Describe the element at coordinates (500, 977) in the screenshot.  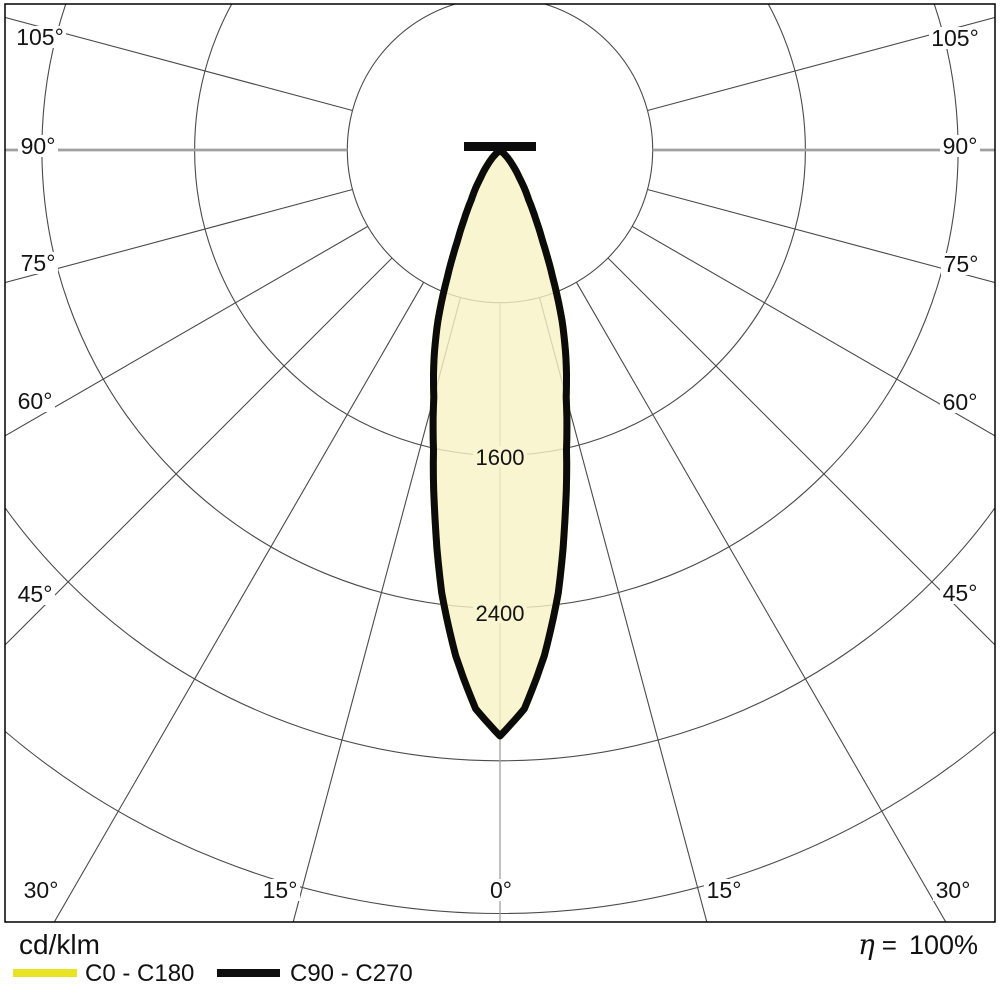
I see `legend: C0 - C180 C90 - C270` at that location.